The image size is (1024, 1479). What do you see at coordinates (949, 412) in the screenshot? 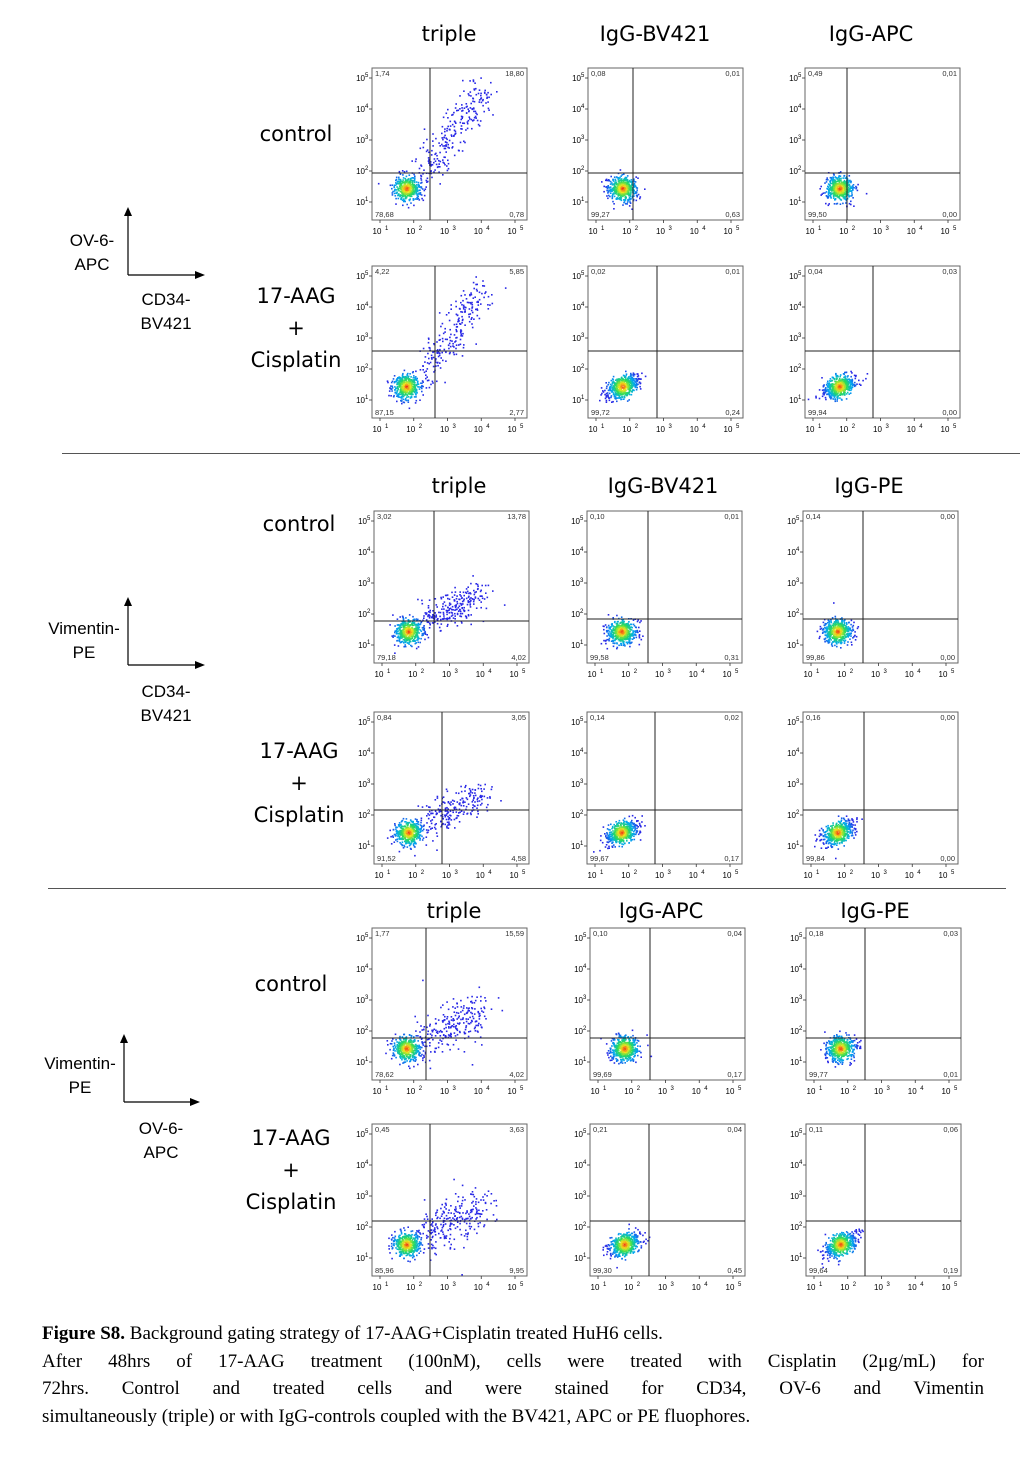
I see `quadrant-value: 0,00` at bounding box center [949, 412].